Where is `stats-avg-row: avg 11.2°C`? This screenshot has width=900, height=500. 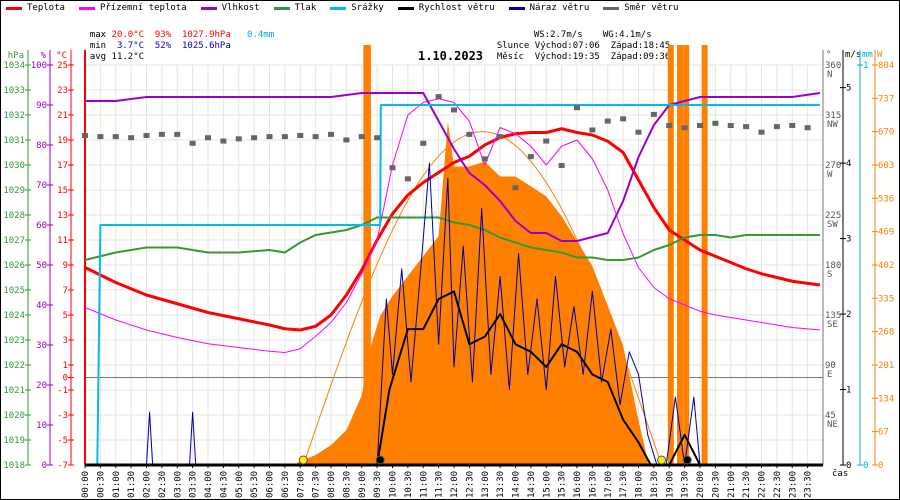 stats-avg-row: avg 11.2°C is located at coordinates (111, 52).